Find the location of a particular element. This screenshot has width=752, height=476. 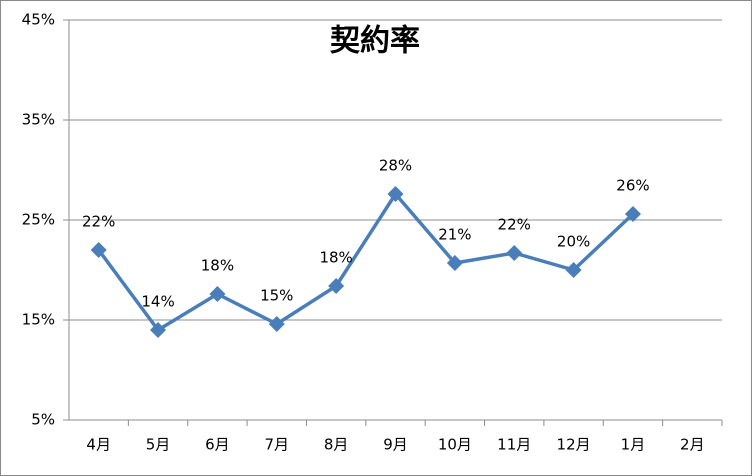

x-tick-label: 12月 is located at coordinates (574, 445).